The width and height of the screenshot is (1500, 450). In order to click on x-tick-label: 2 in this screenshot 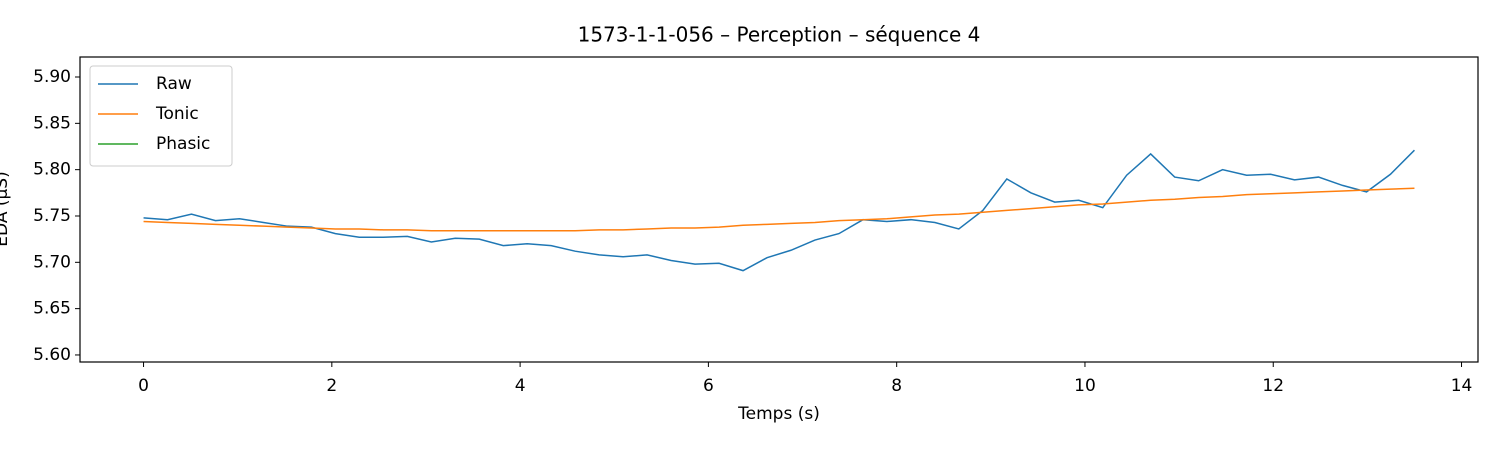, I will do `click(331, 386)`.